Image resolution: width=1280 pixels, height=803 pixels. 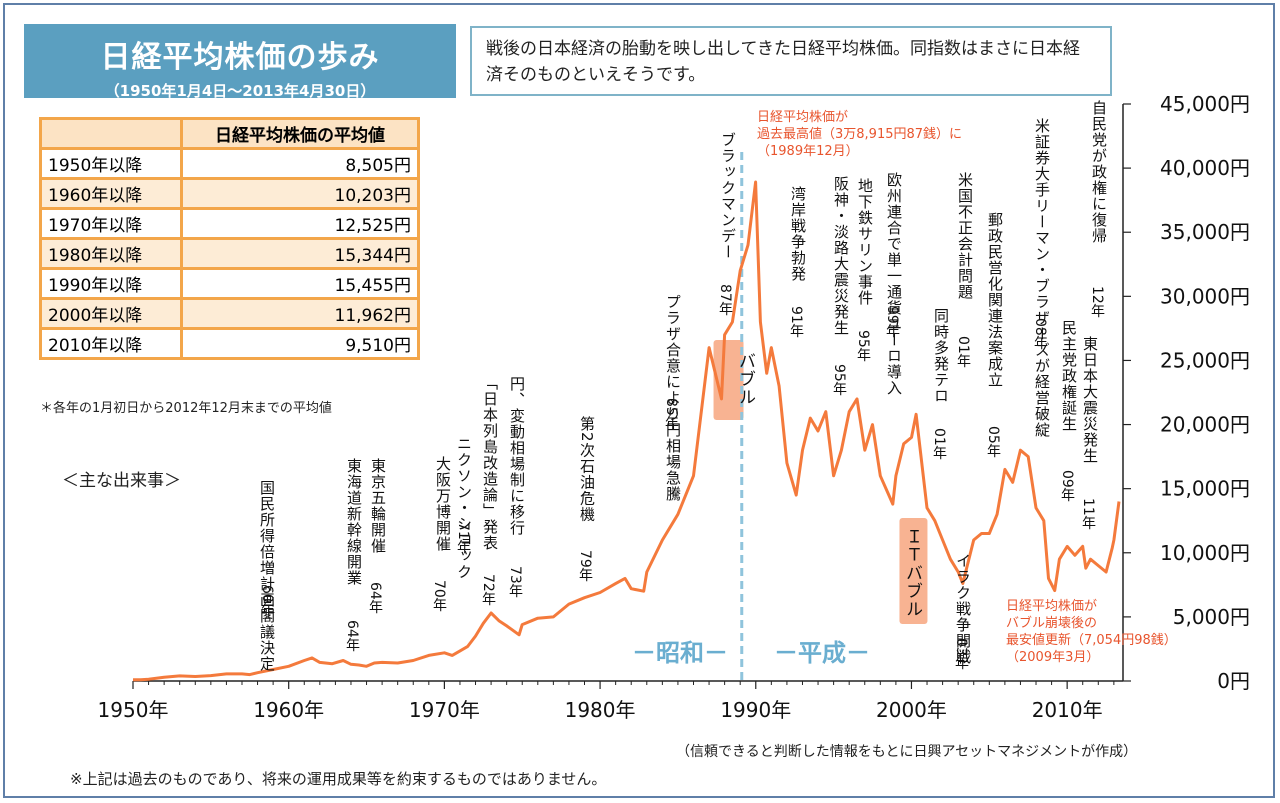 What do you see at coordinates (516, 582) in the screenshot?
I see `event-year: 73年` at bounding box center [516, 582].